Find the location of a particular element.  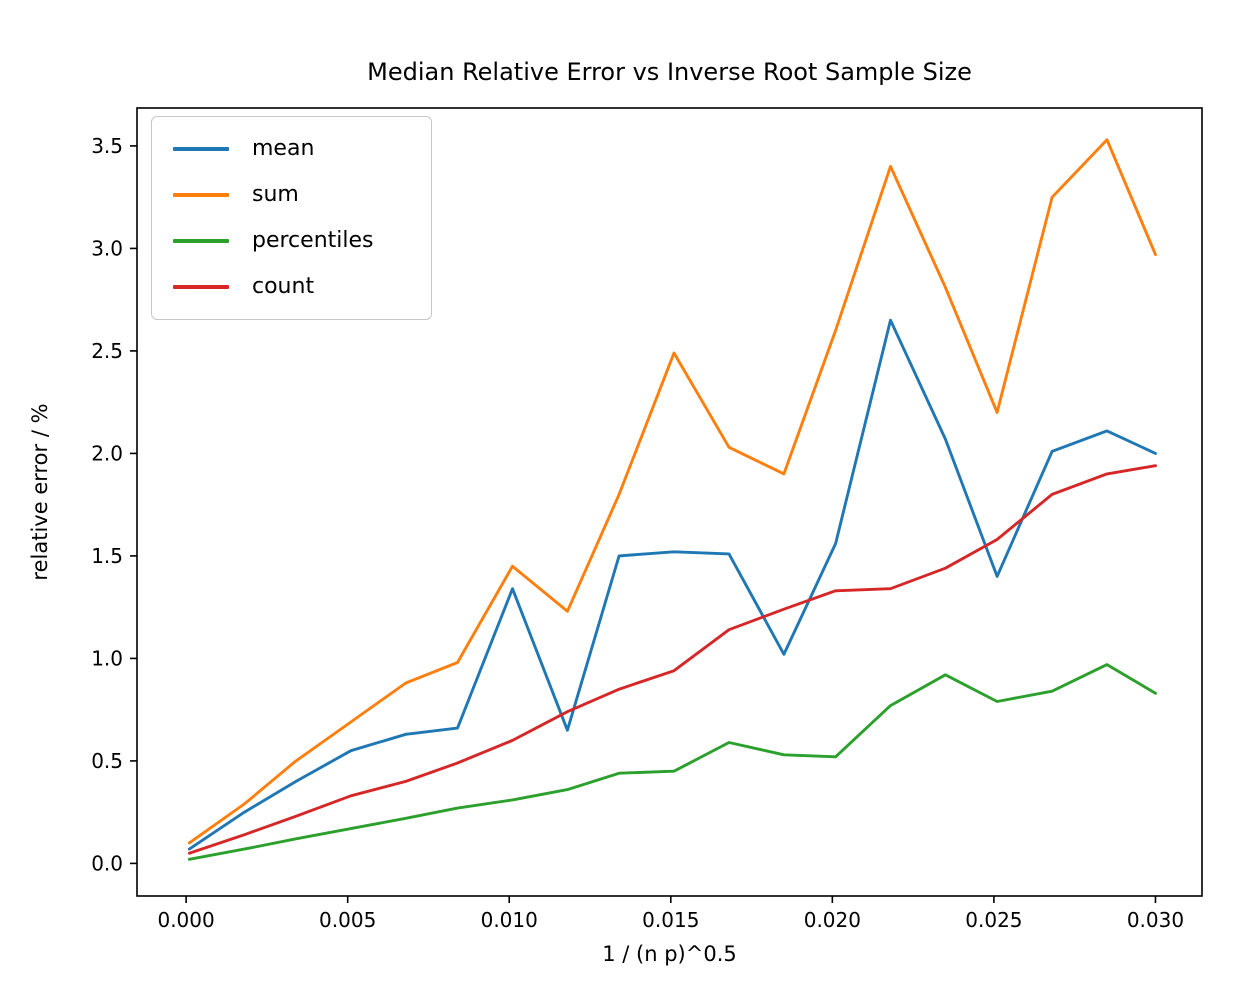

y-tick-label: 2.5 is located at coordinates (107, 351).